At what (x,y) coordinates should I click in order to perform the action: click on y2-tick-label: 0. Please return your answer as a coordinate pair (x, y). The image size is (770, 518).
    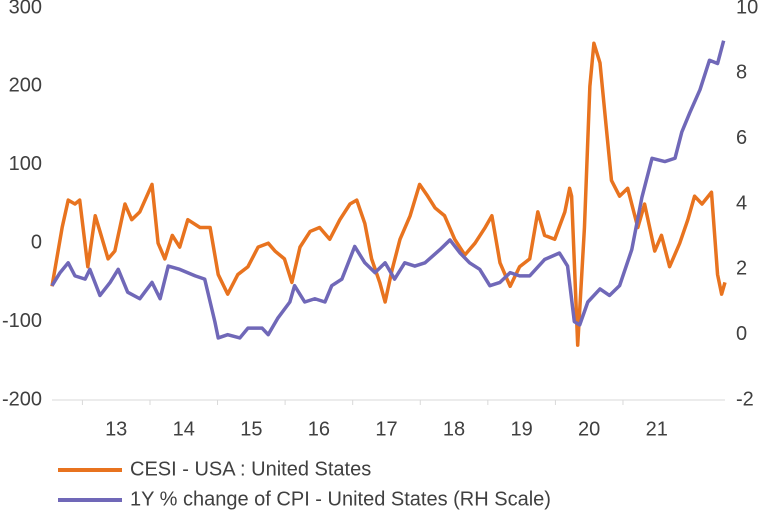
    Looking at the image, I should click on (741, 334).